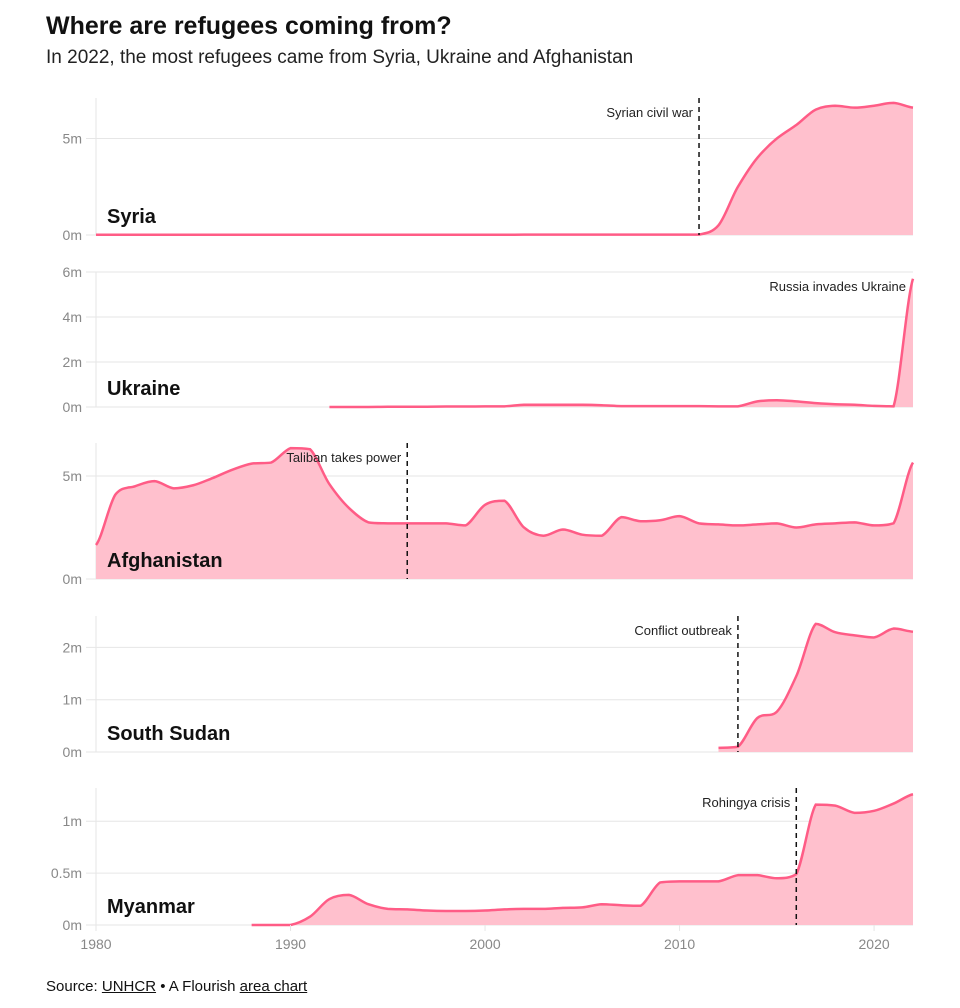 Image resolution: width=960 pixels, height=1008 pixels. What do you see at coordinates (488, 688) in the screenshot?
I see `panel-south-sudan: 0m 1m 2m Conflict outbreak South Sudan` at bounding box center [488, 688].